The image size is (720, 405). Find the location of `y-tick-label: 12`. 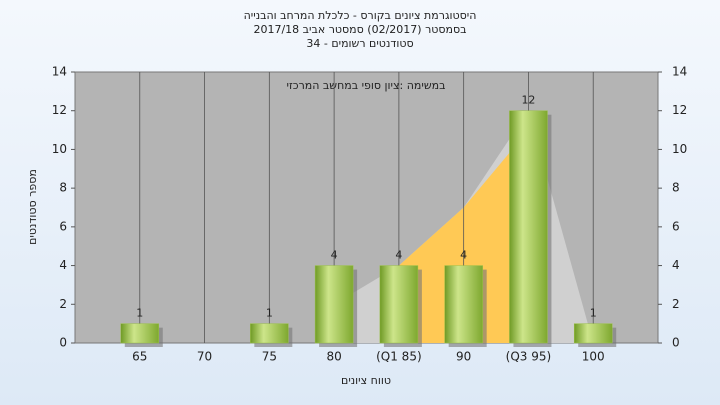

y-tick-label: 12 is located at coordinates (59, 110).